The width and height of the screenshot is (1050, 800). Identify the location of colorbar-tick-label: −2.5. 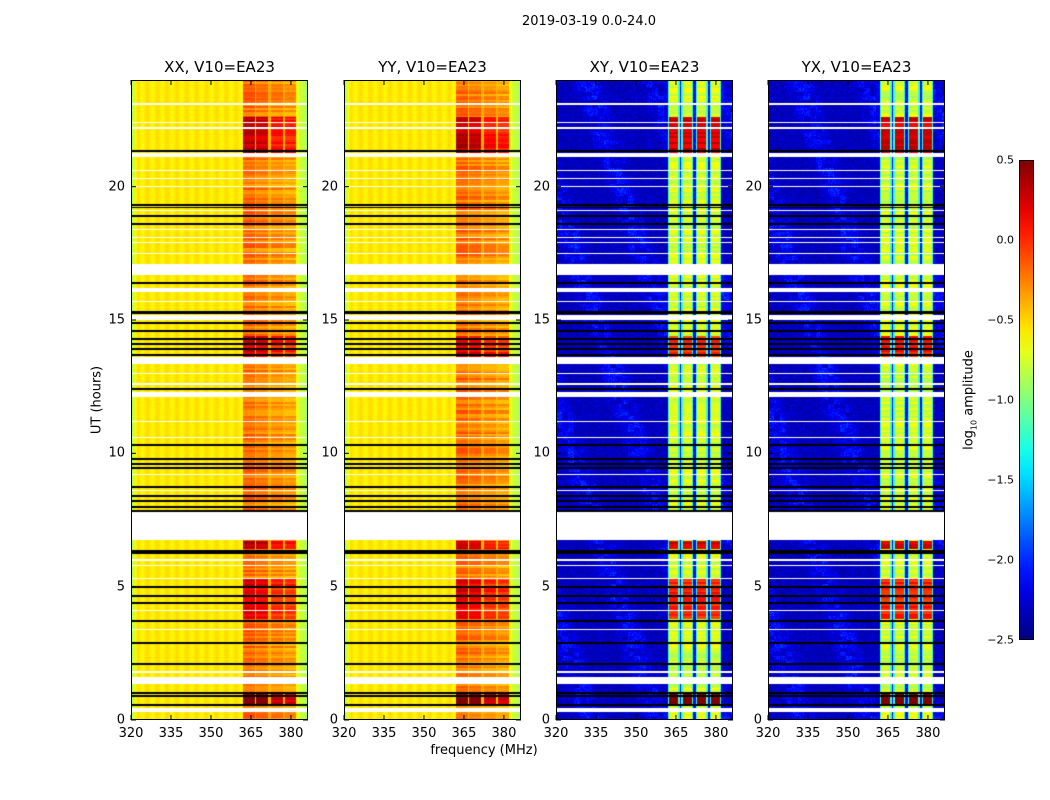
(1000, 640).